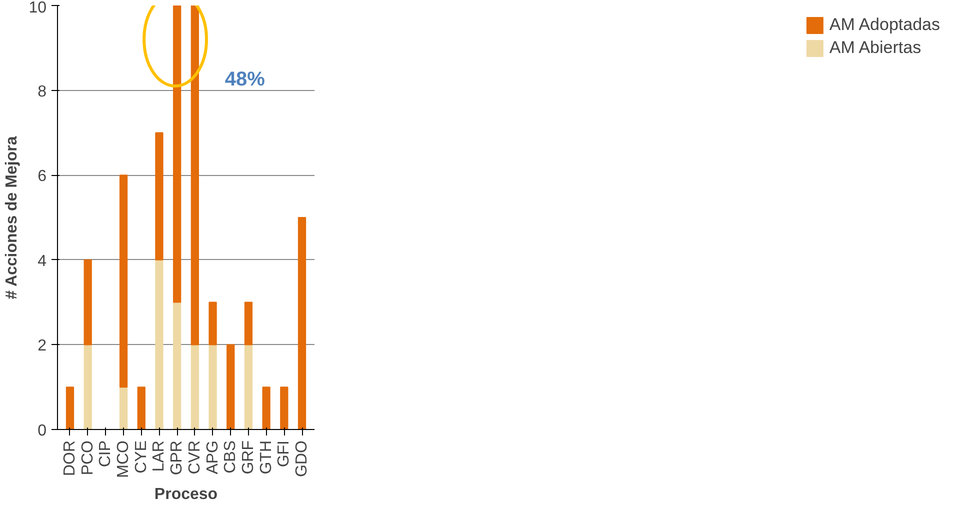 The width and height of the screenshot is (956, 510). I want to click on x-tick-label: APG, so click(213, 457).